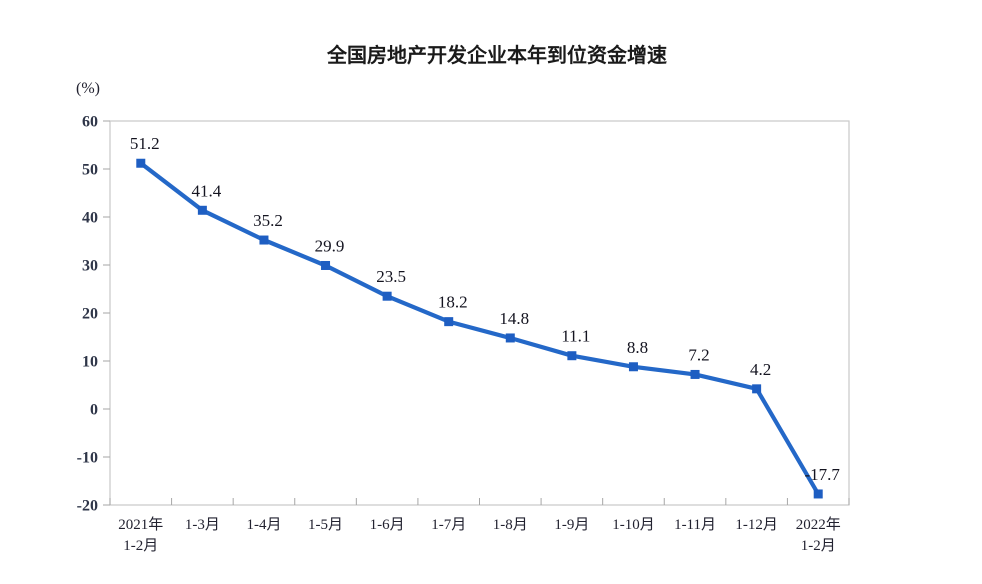 Image resolution: width=982 pixels, height=584 pixels. What do you see at coordinates (571, 525) in the screenshot?
I see `x-tick-label: 1-9月` at bounding box center [571, 525].